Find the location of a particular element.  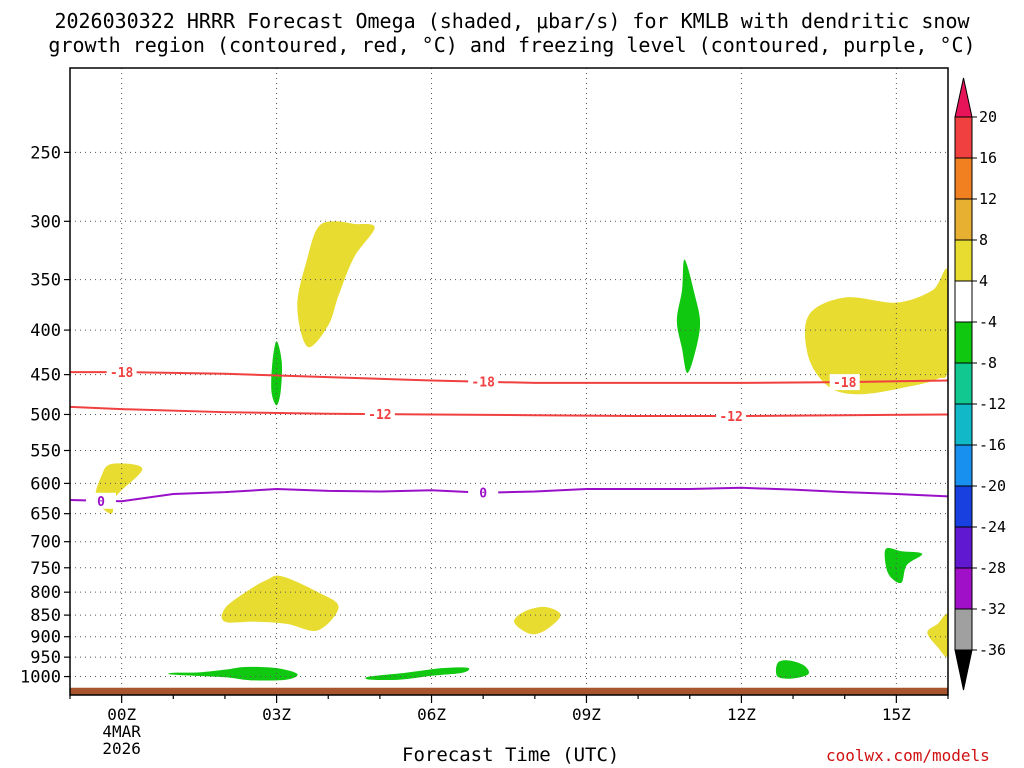

x-axis-label: Forecast Time (UTC) is located at coordinates (511, 755).